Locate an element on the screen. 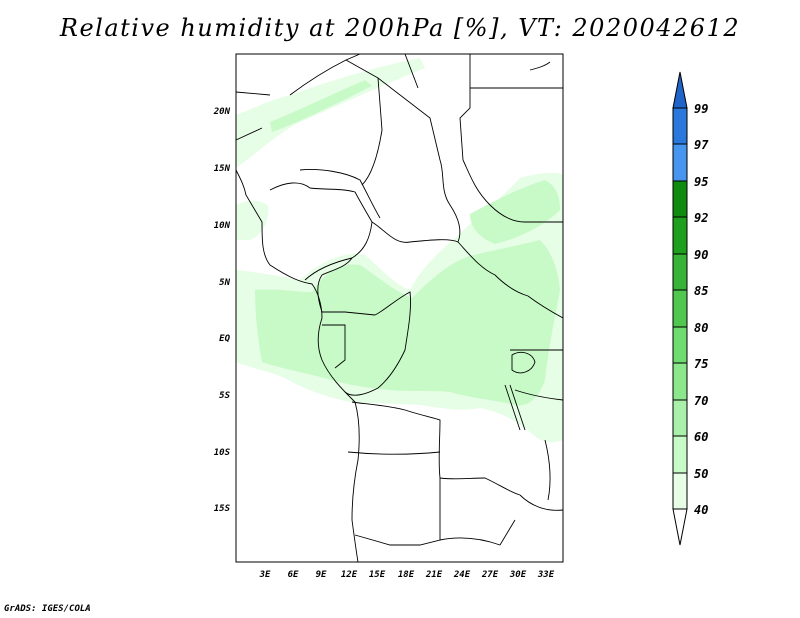  border-nigeria is located at coordinates (321, 231).